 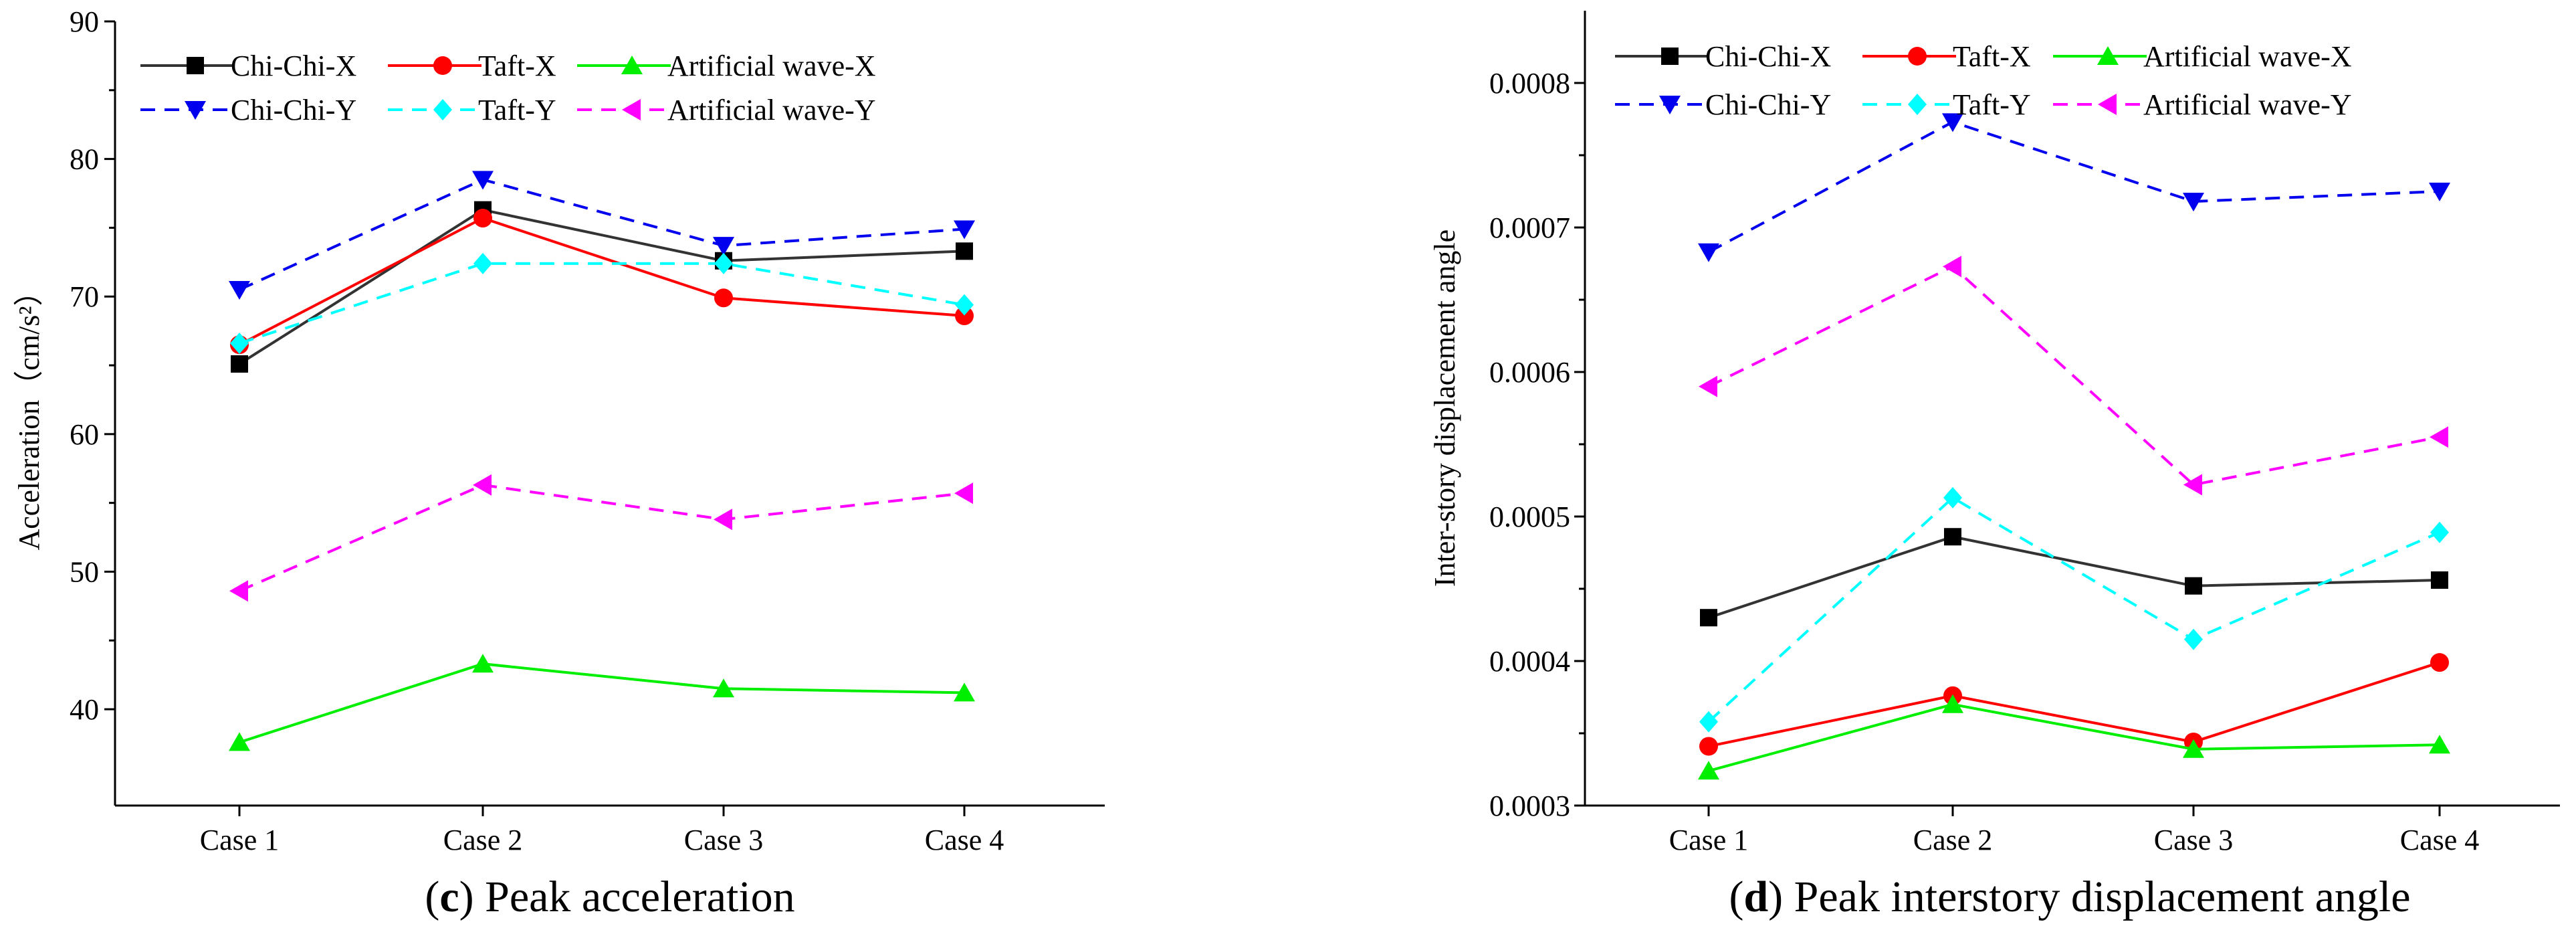 What do you see at coordinates (449, 896) in the screenshot?
I see `caption-letter: c` at bounding box center [449, 896].